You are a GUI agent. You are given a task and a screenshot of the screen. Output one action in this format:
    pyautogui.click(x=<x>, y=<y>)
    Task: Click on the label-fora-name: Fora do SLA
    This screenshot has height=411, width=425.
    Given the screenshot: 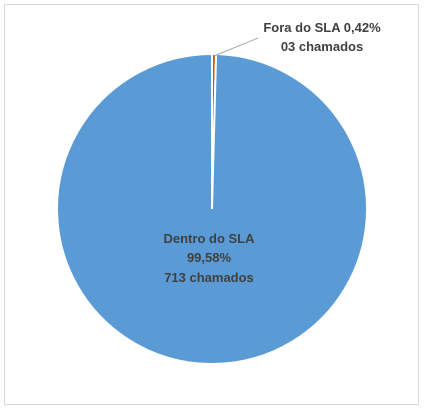 What is the action you would take?
    pyautogui.click(x=302, y=27)
    